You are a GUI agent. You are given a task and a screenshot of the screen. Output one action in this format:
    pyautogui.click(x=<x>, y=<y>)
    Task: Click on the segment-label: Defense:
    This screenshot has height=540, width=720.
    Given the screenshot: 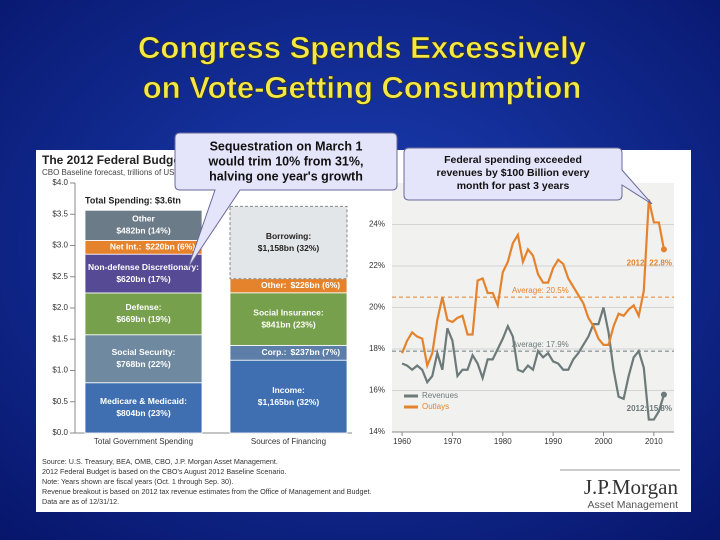 What is the action you would take?
    pyautogui.click(x=144, y=307)
    